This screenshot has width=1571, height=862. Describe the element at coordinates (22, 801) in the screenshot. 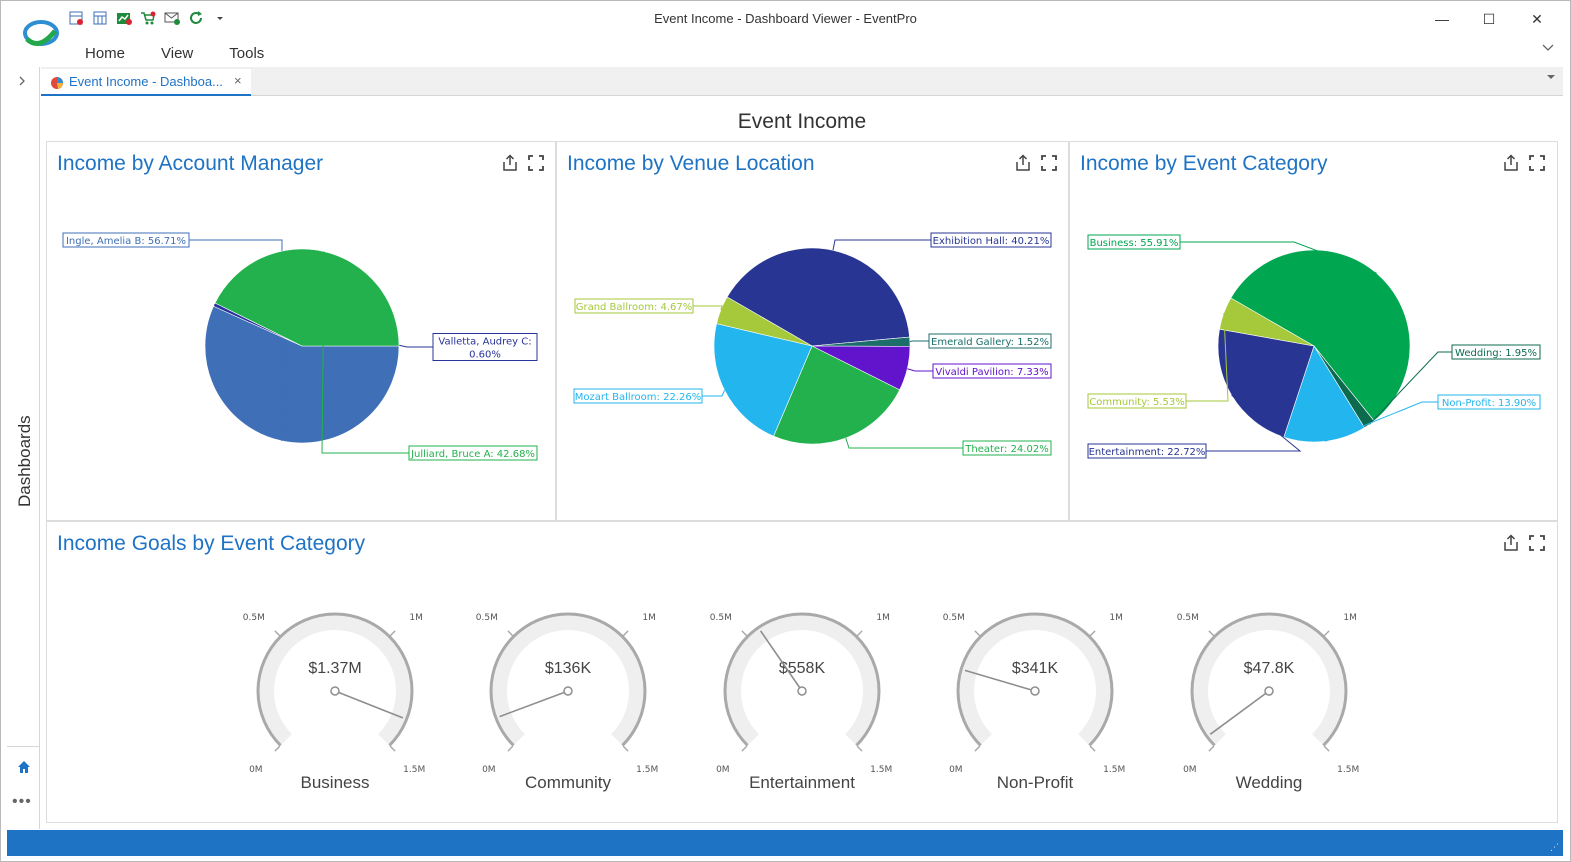

I see `more-options-icon: •••` at that location.